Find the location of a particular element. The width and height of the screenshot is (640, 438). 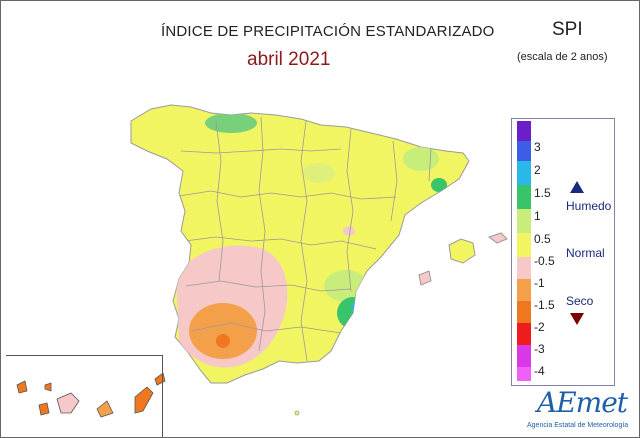

index-scale-note: (escala de 2 anos) is located at coordinates (562, 57).